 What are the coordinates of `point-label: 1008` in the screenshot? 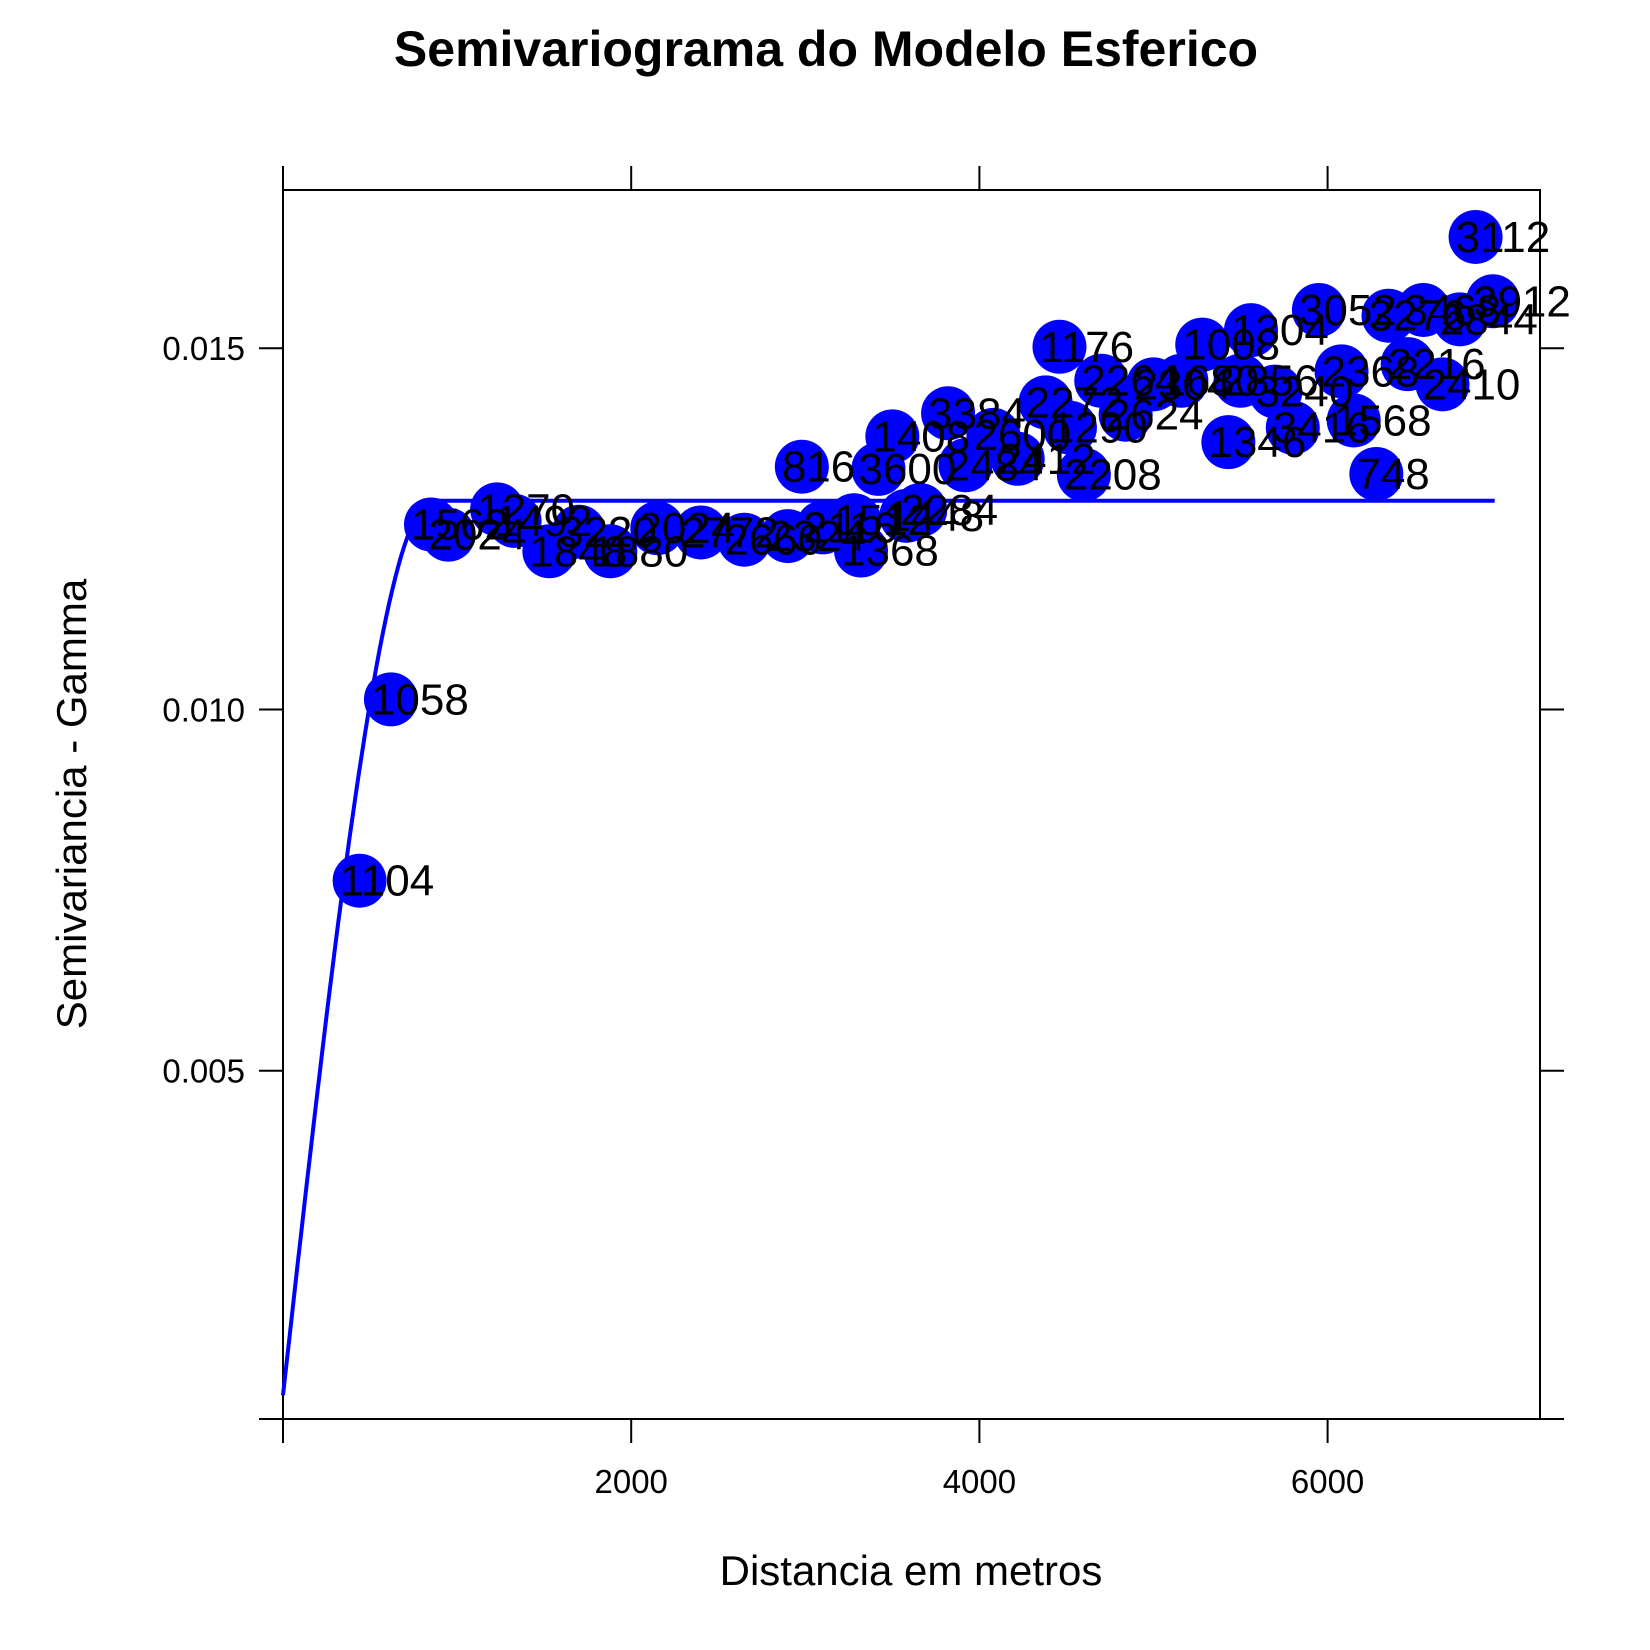 It's located at (1231, 345).